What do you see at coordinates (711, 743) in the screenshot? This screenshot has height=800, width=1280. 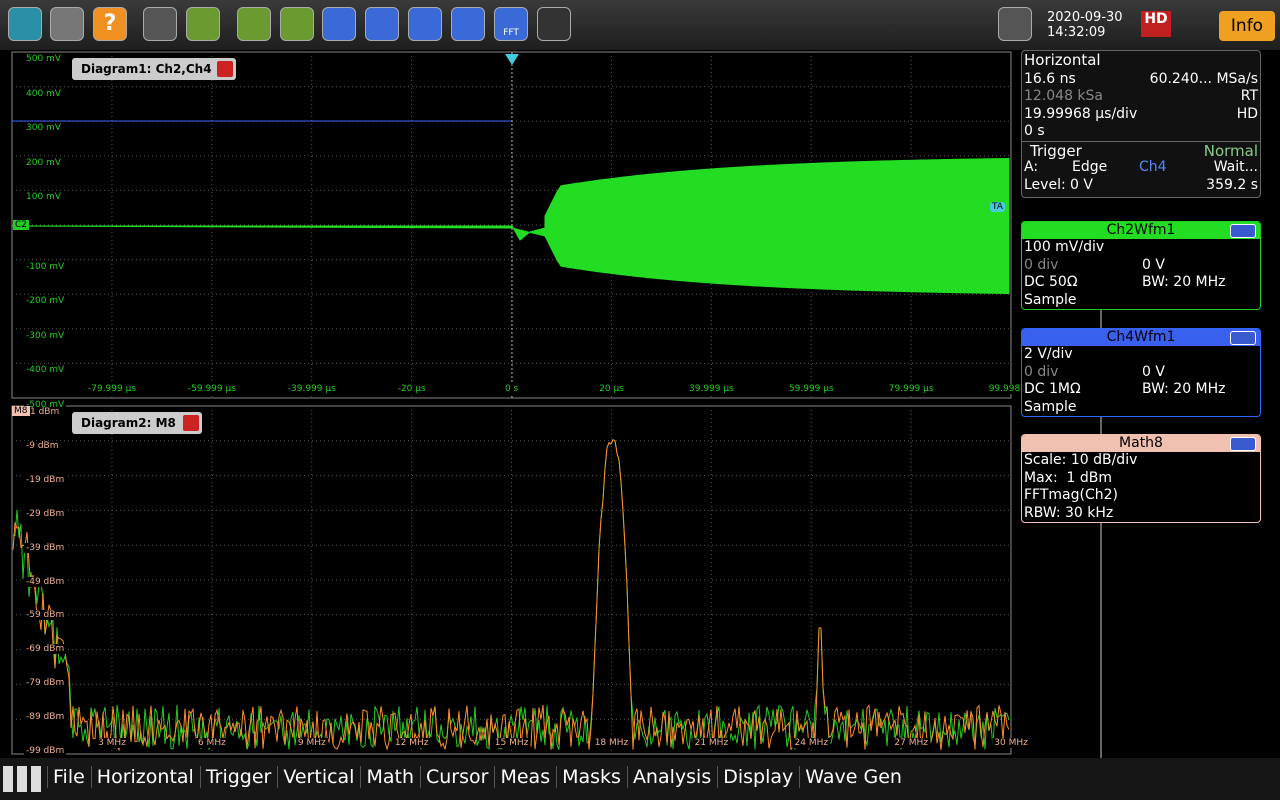 I see `x-tick-label: 21 MHz` at bounding box center [711, 743].